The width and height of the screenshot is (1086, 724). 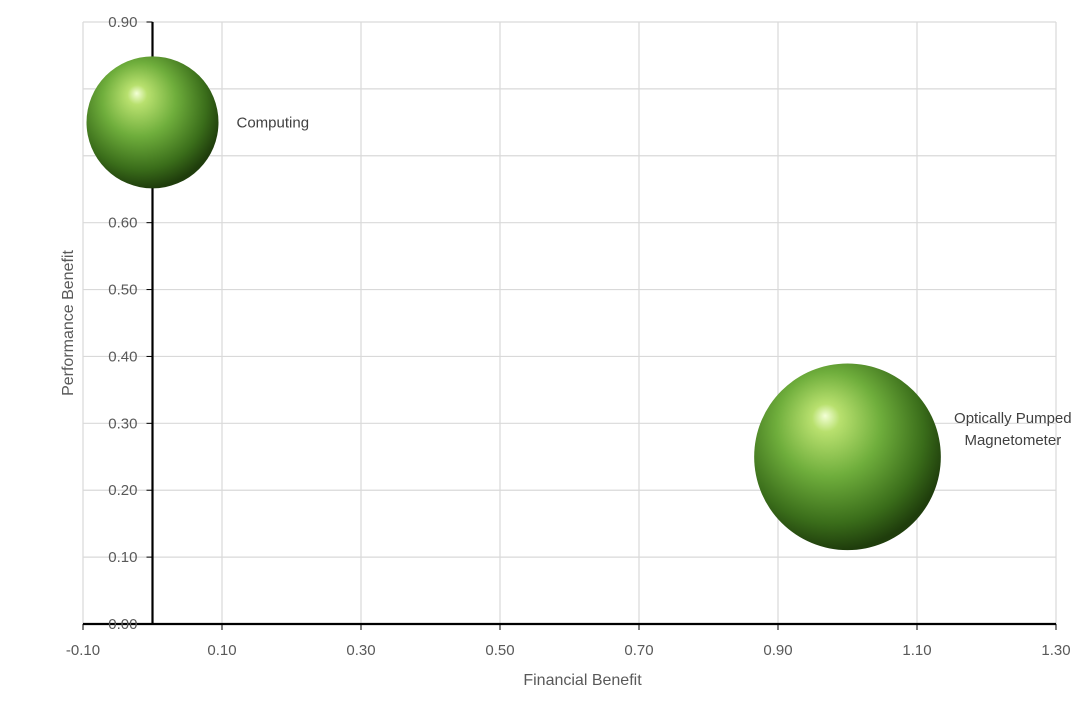 What do you see at coordinates (360, 650) in the screenshot?
I see `x-tick-label: 0.30` at bounding box center [360, 650].